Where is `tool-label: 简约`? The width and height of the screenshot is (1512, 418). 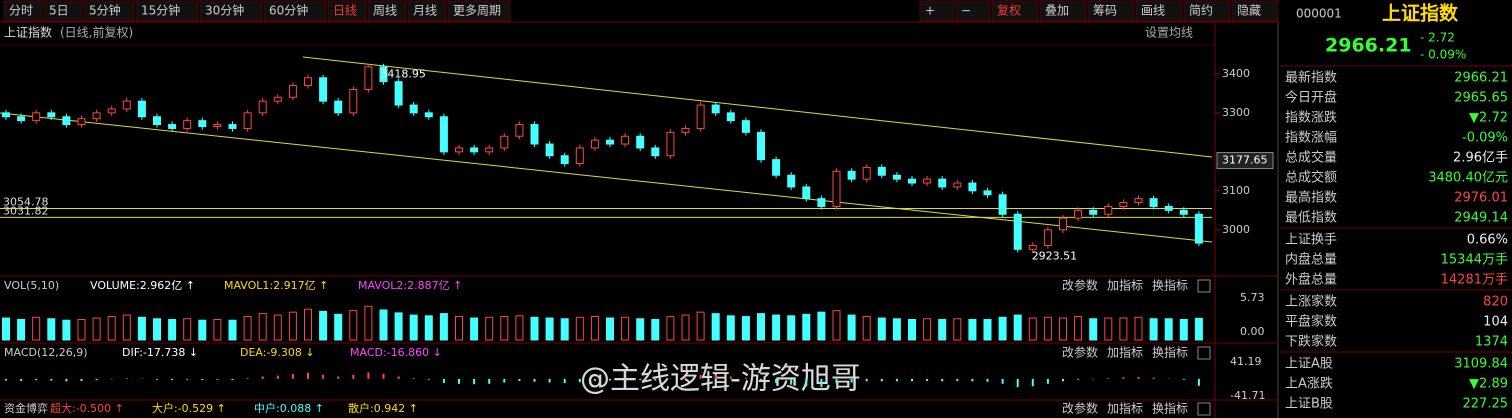 tool-label: 简约 is located at coordinates (1201, 10).